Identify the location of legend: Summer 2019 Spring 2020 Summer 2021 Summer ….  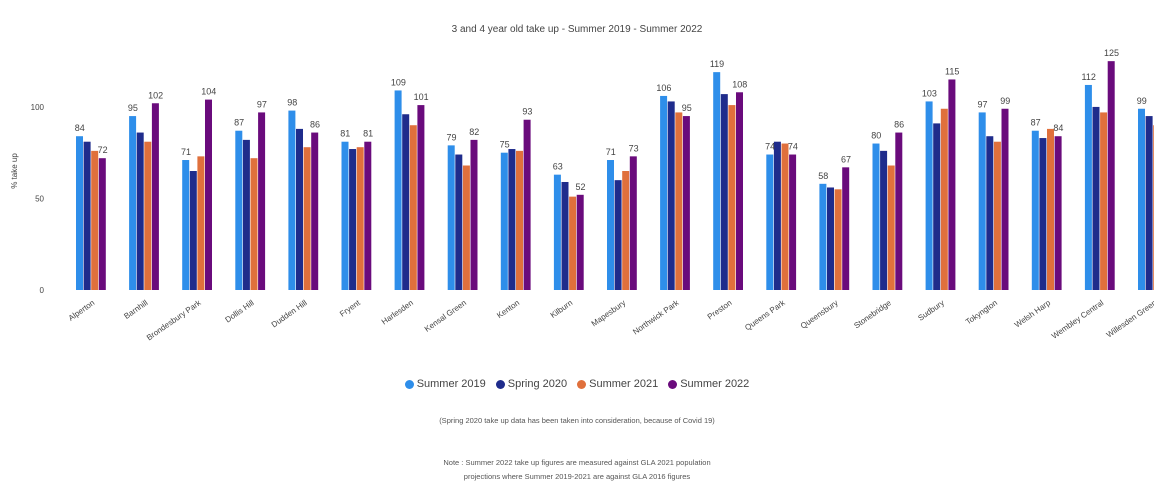
(577, 384).